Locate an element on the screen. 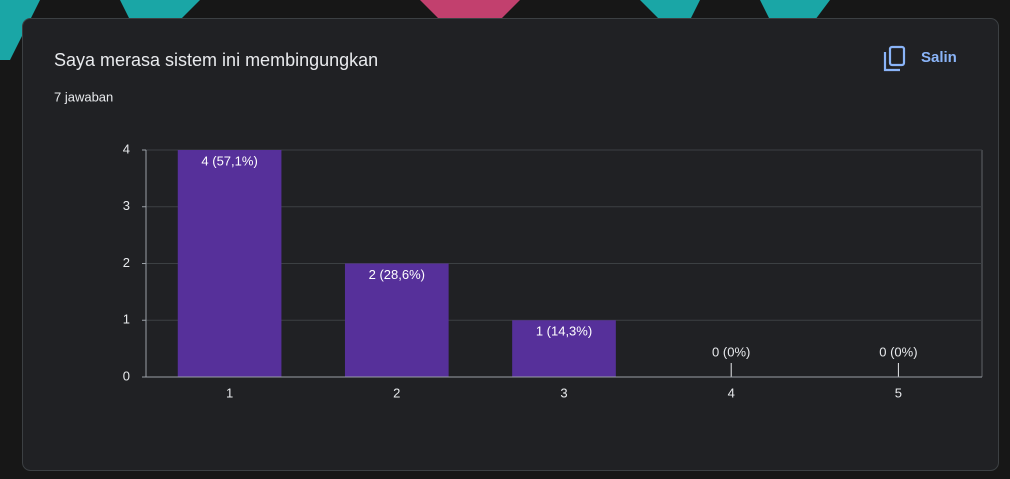 The image size is (1010, 479). question-title: Saya merasa sistem ini membingungkan is located at coordinates (216, 60).